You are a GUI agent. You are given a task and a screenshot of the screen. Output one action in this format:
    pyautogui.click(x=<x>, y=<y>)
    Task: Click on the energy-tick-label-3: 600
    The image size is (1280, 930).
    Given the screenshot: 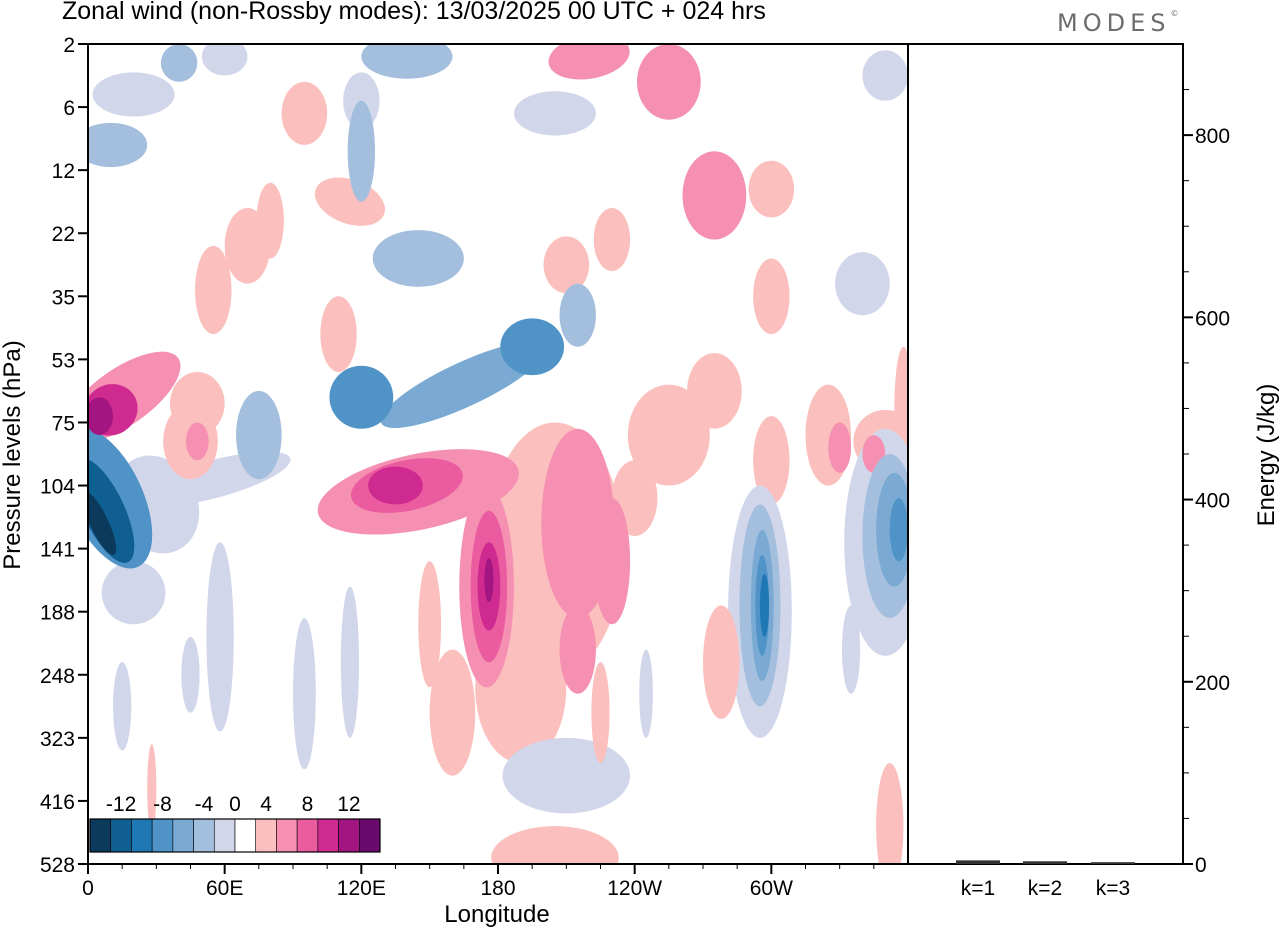 What is the action you would take?
    pyautogui.click(x=1212, y=318)
    